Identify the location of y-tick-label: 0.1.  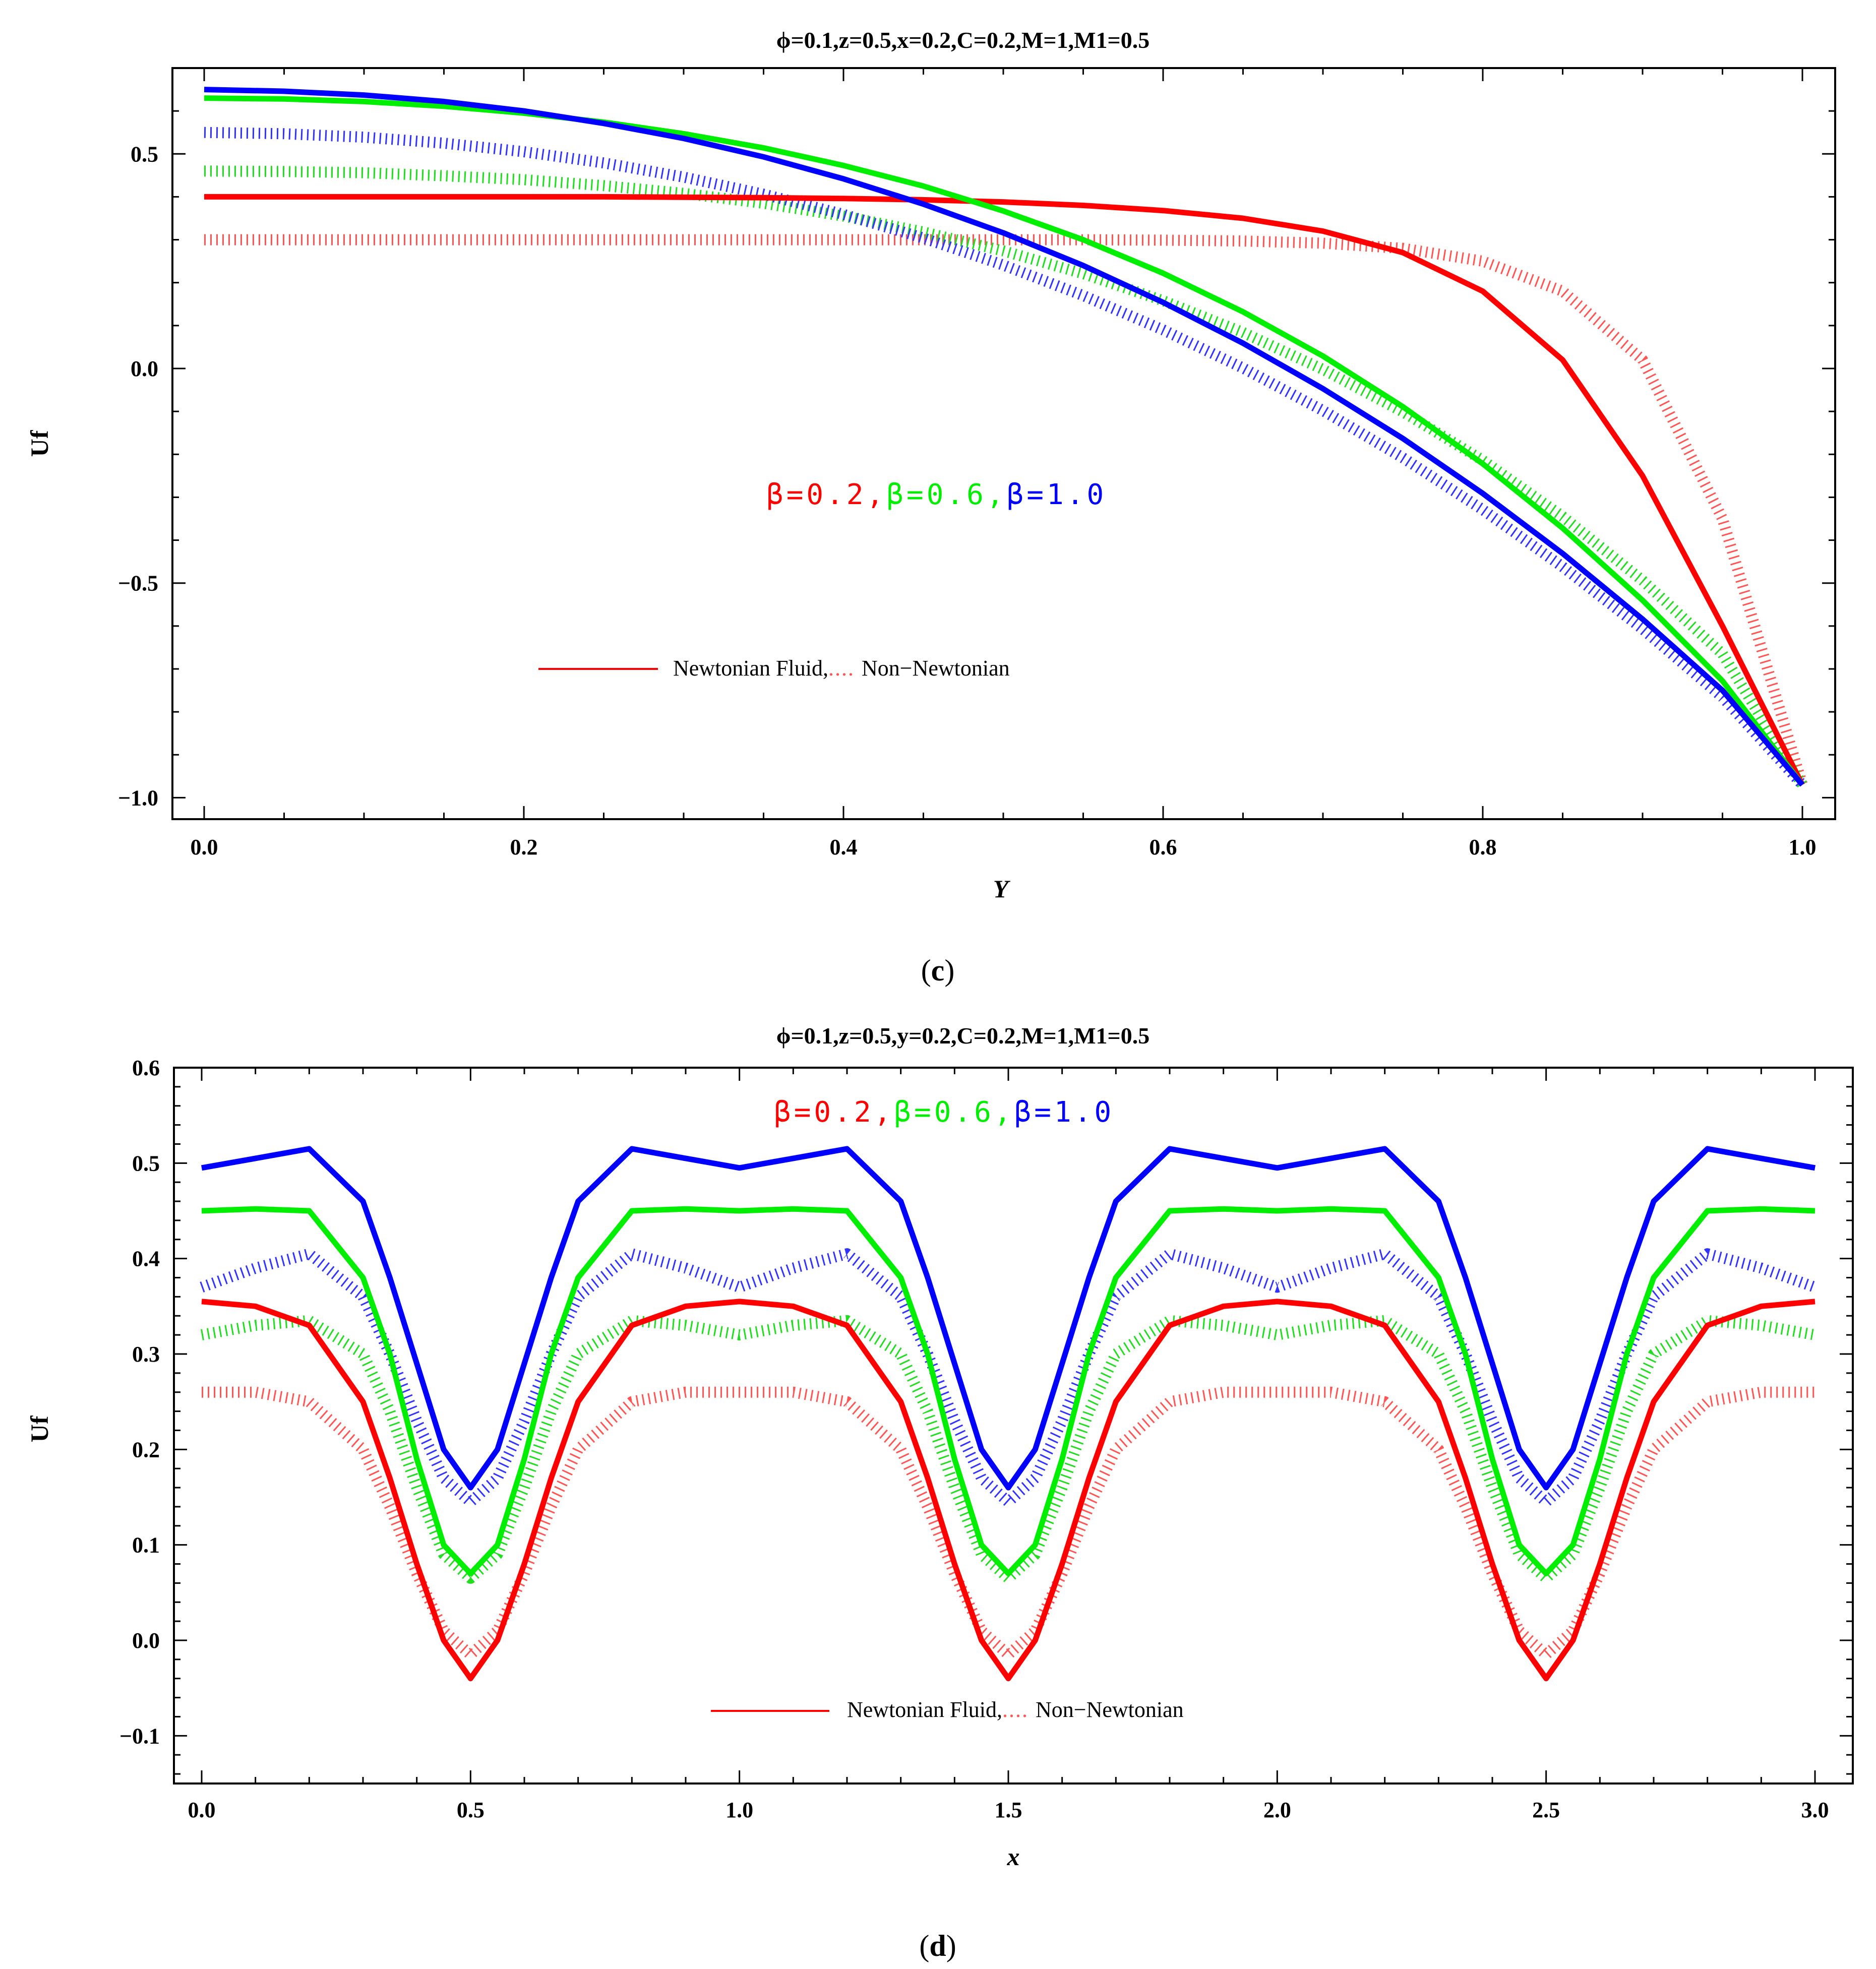
(146, 1546).